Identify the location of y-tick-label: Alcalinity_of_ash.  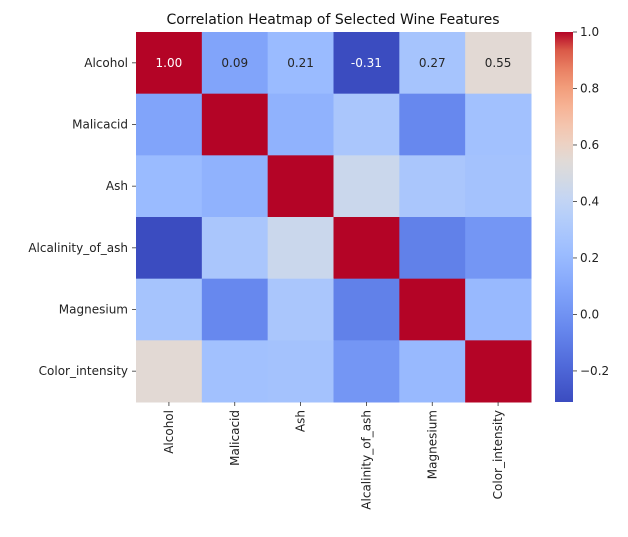
(78, 248).